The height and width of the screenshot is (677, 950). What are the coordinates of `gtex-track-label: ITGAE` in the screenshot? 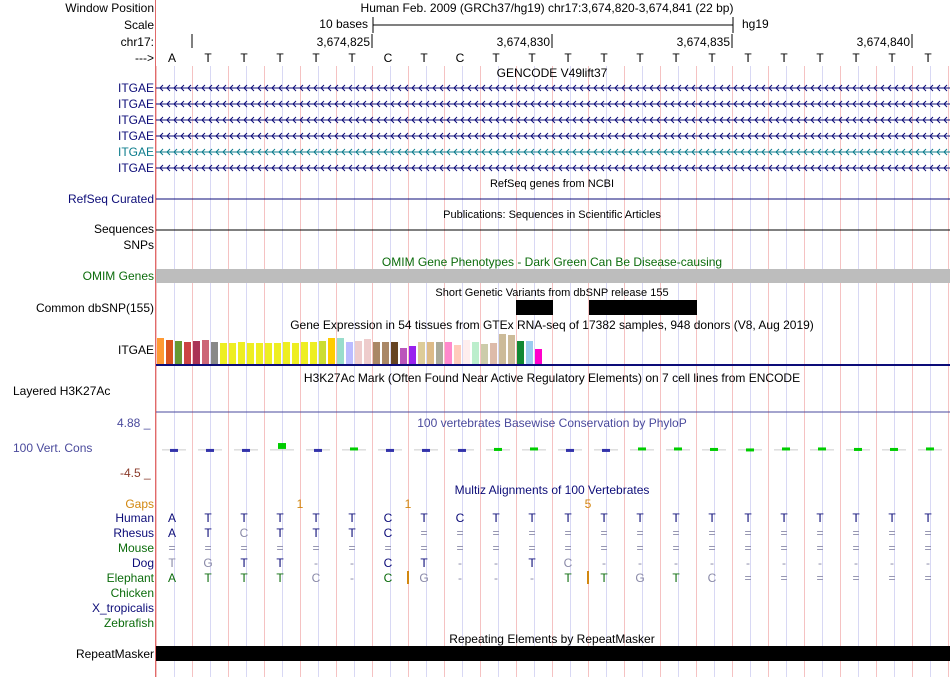 It's located at (135, 350).